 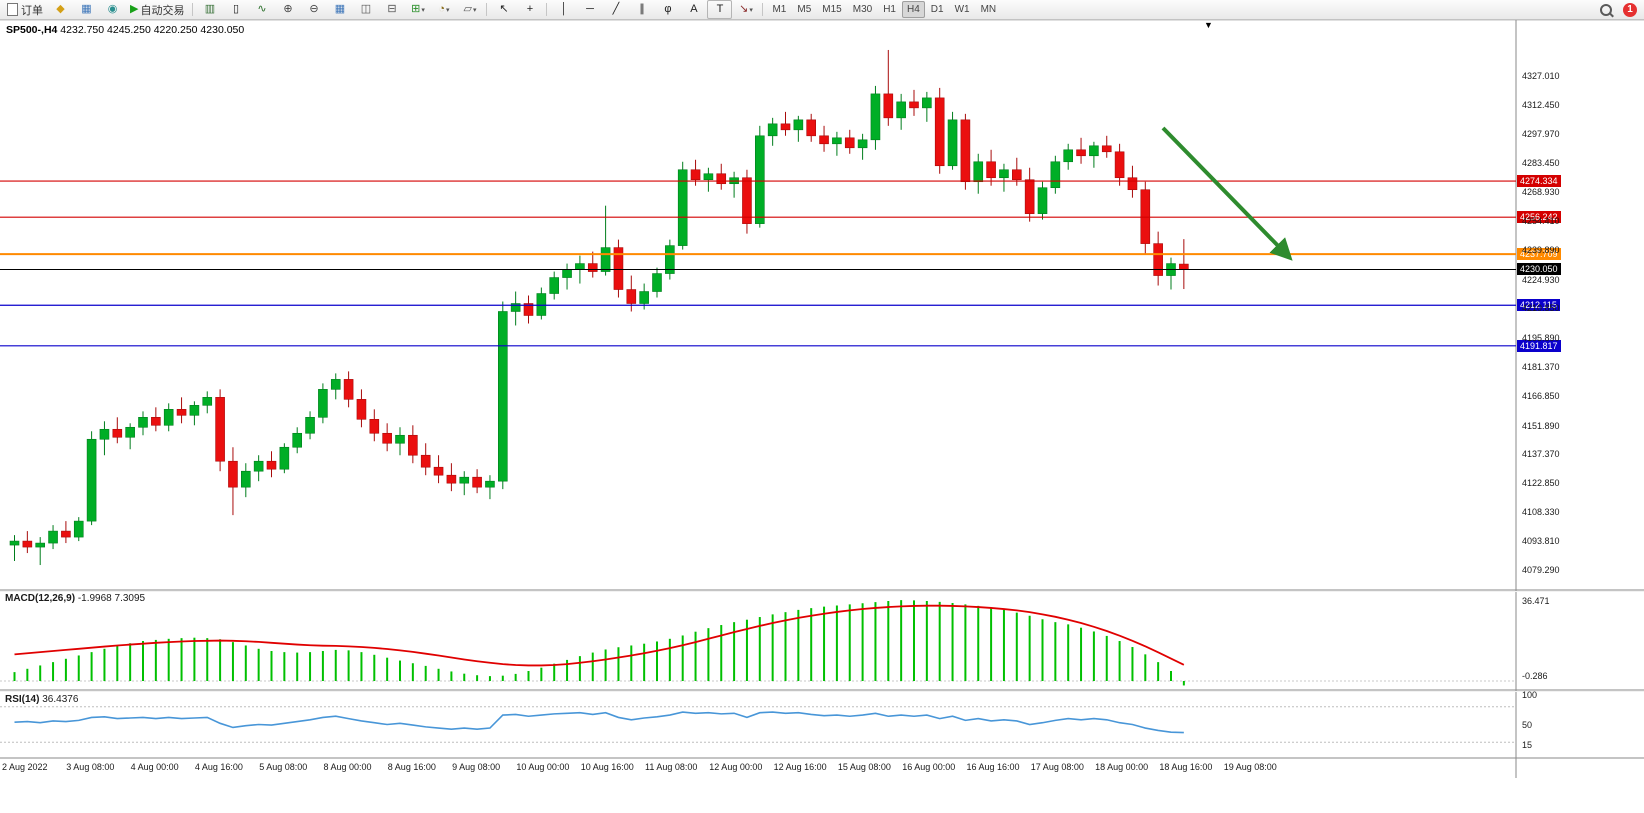 What do you see at coordinates (1227, 193) in the screenshot?
I see `trend-arrow` at bounding box center [1227, 193].